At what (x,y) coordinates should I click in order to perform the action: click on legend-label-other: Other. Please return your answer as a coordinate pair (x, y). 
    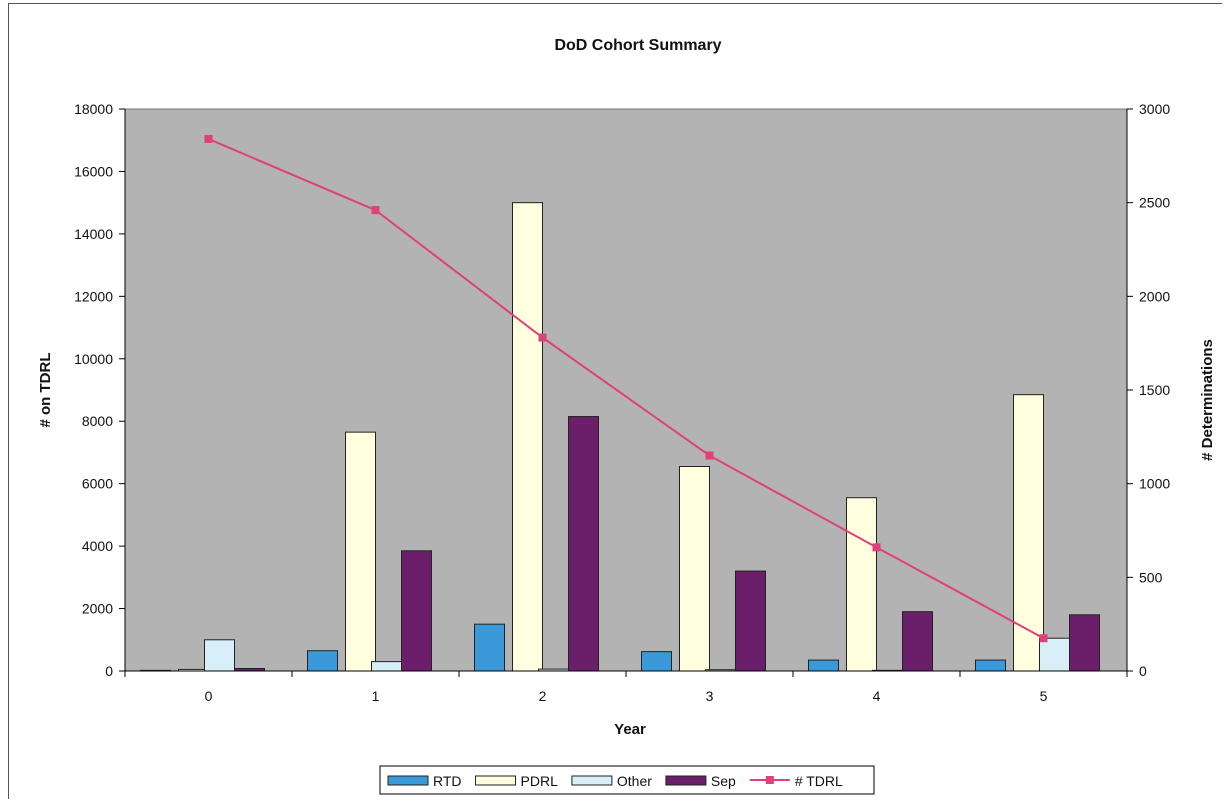
    Looking at the image, I should click on (634, 781).